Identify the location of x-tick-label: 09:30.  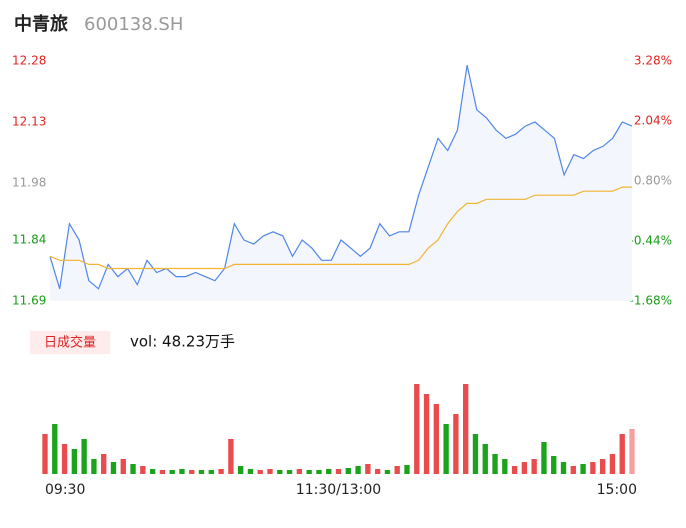
(65, 490).